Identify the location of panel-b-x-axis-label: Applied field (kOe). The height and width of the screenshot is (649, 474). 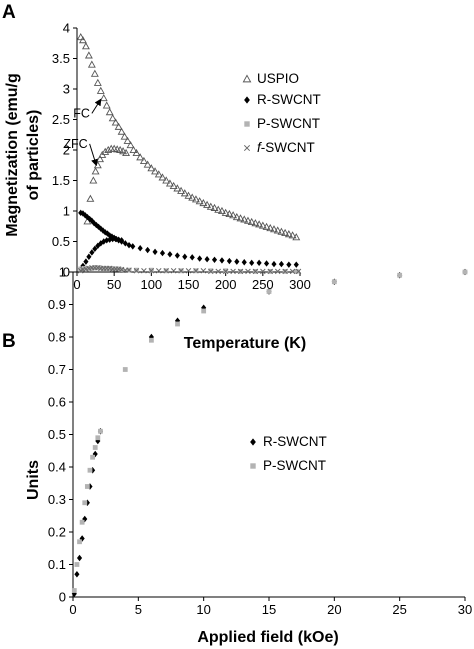
(267, 637).